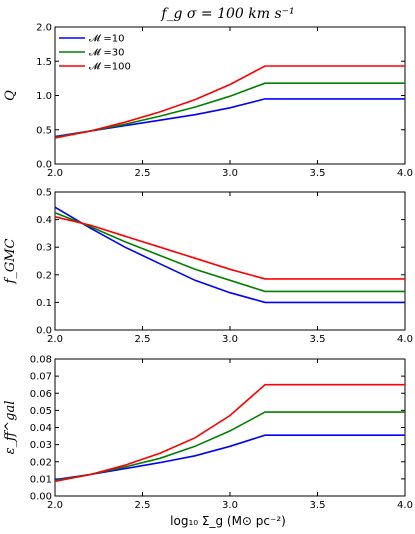 The height and width of the screenshot is (534, 415). What do you see at coordinates (228, 521) in the screenshot?
I see `x-axis-label: log₁₀ Σ_g (M⊙ pc⁻²)` at bounding box center [228, 521].